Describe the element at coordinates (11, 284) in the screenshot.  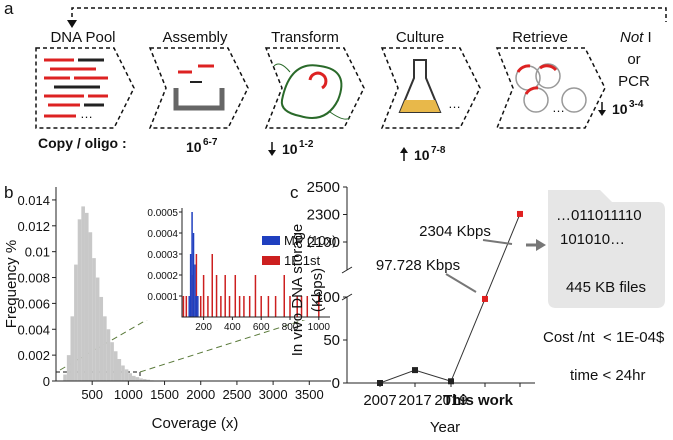
I see `y-axis-title: Frequency %` at that location.